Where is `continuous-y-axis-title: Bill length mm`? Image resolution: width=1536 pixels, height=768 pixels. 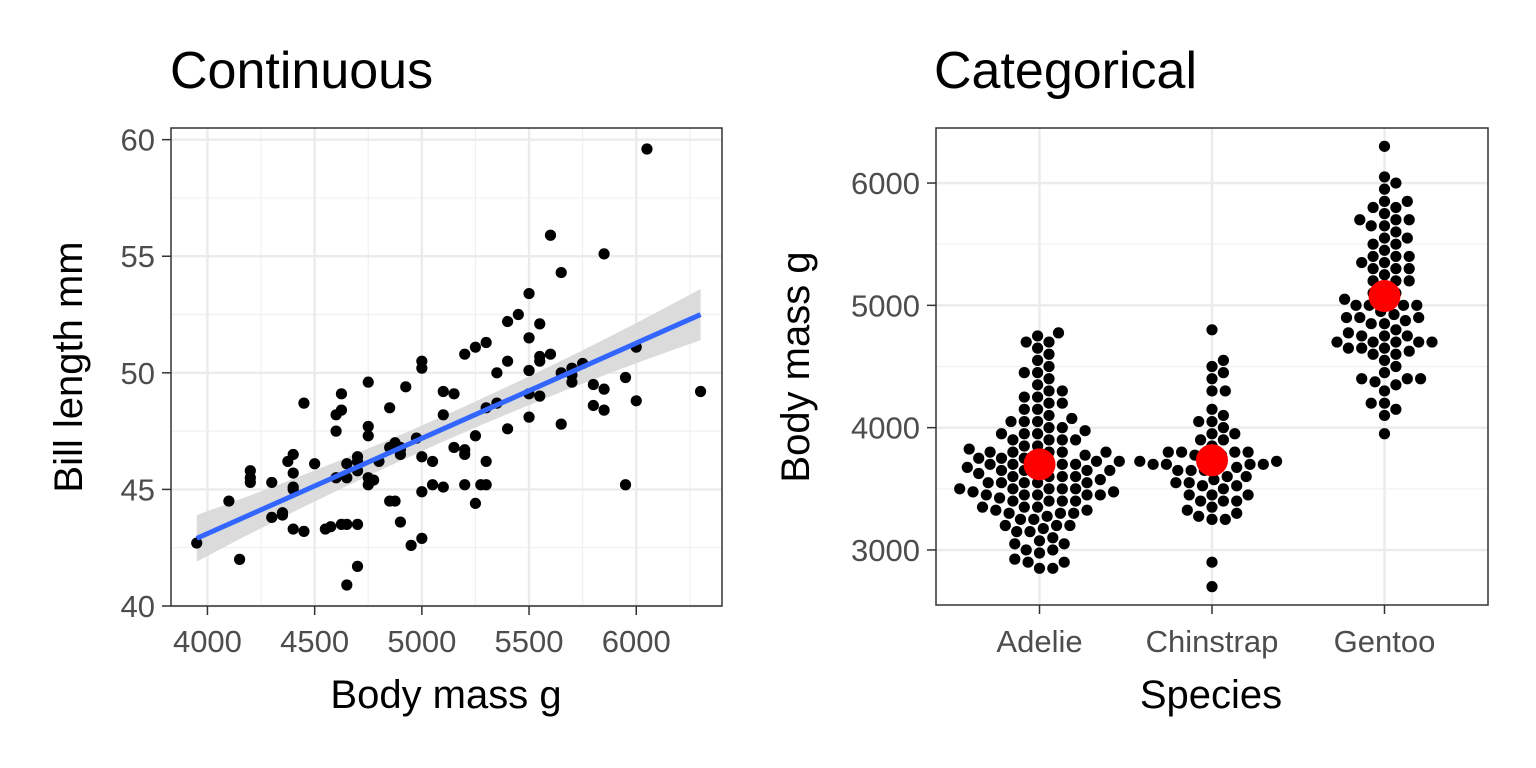 continuous-y-axis-title: Bill length mm is located at coordinates (69, 366).